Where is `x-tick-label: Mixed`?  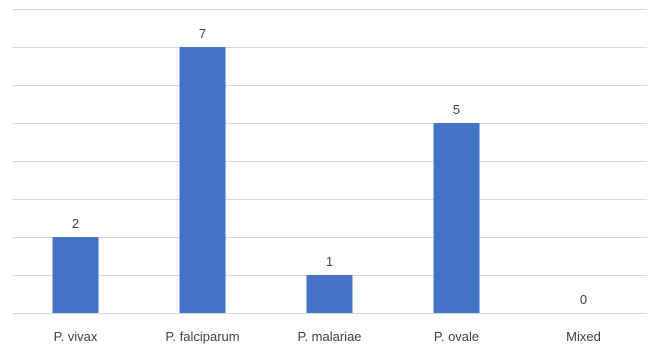 x-tick-label: Mixed is located at coordinates (583, 336).